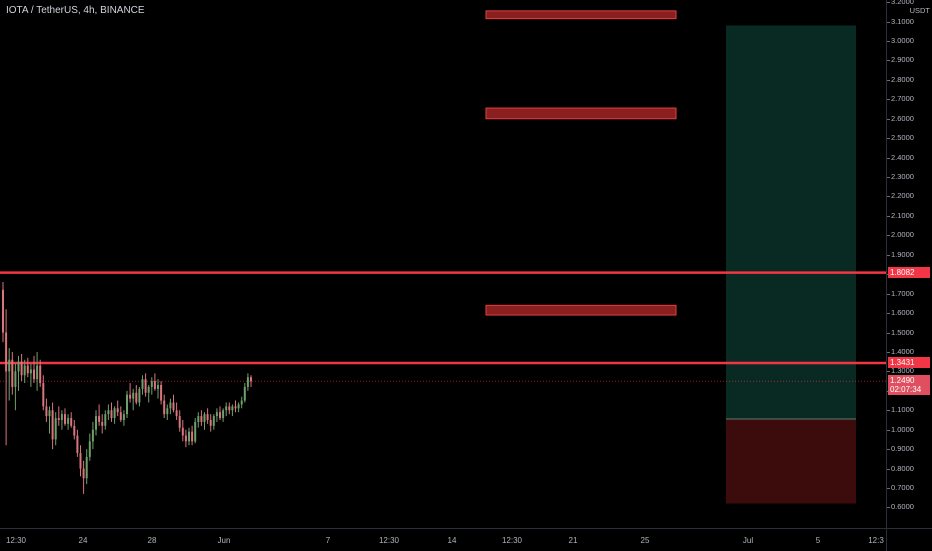 The width and height of the screenshot is (932, 551). What do you see at coordinates (902, 487) in the screenshot?
I see `price-tick-label: 0.7000` at bounding box center [902, 487].